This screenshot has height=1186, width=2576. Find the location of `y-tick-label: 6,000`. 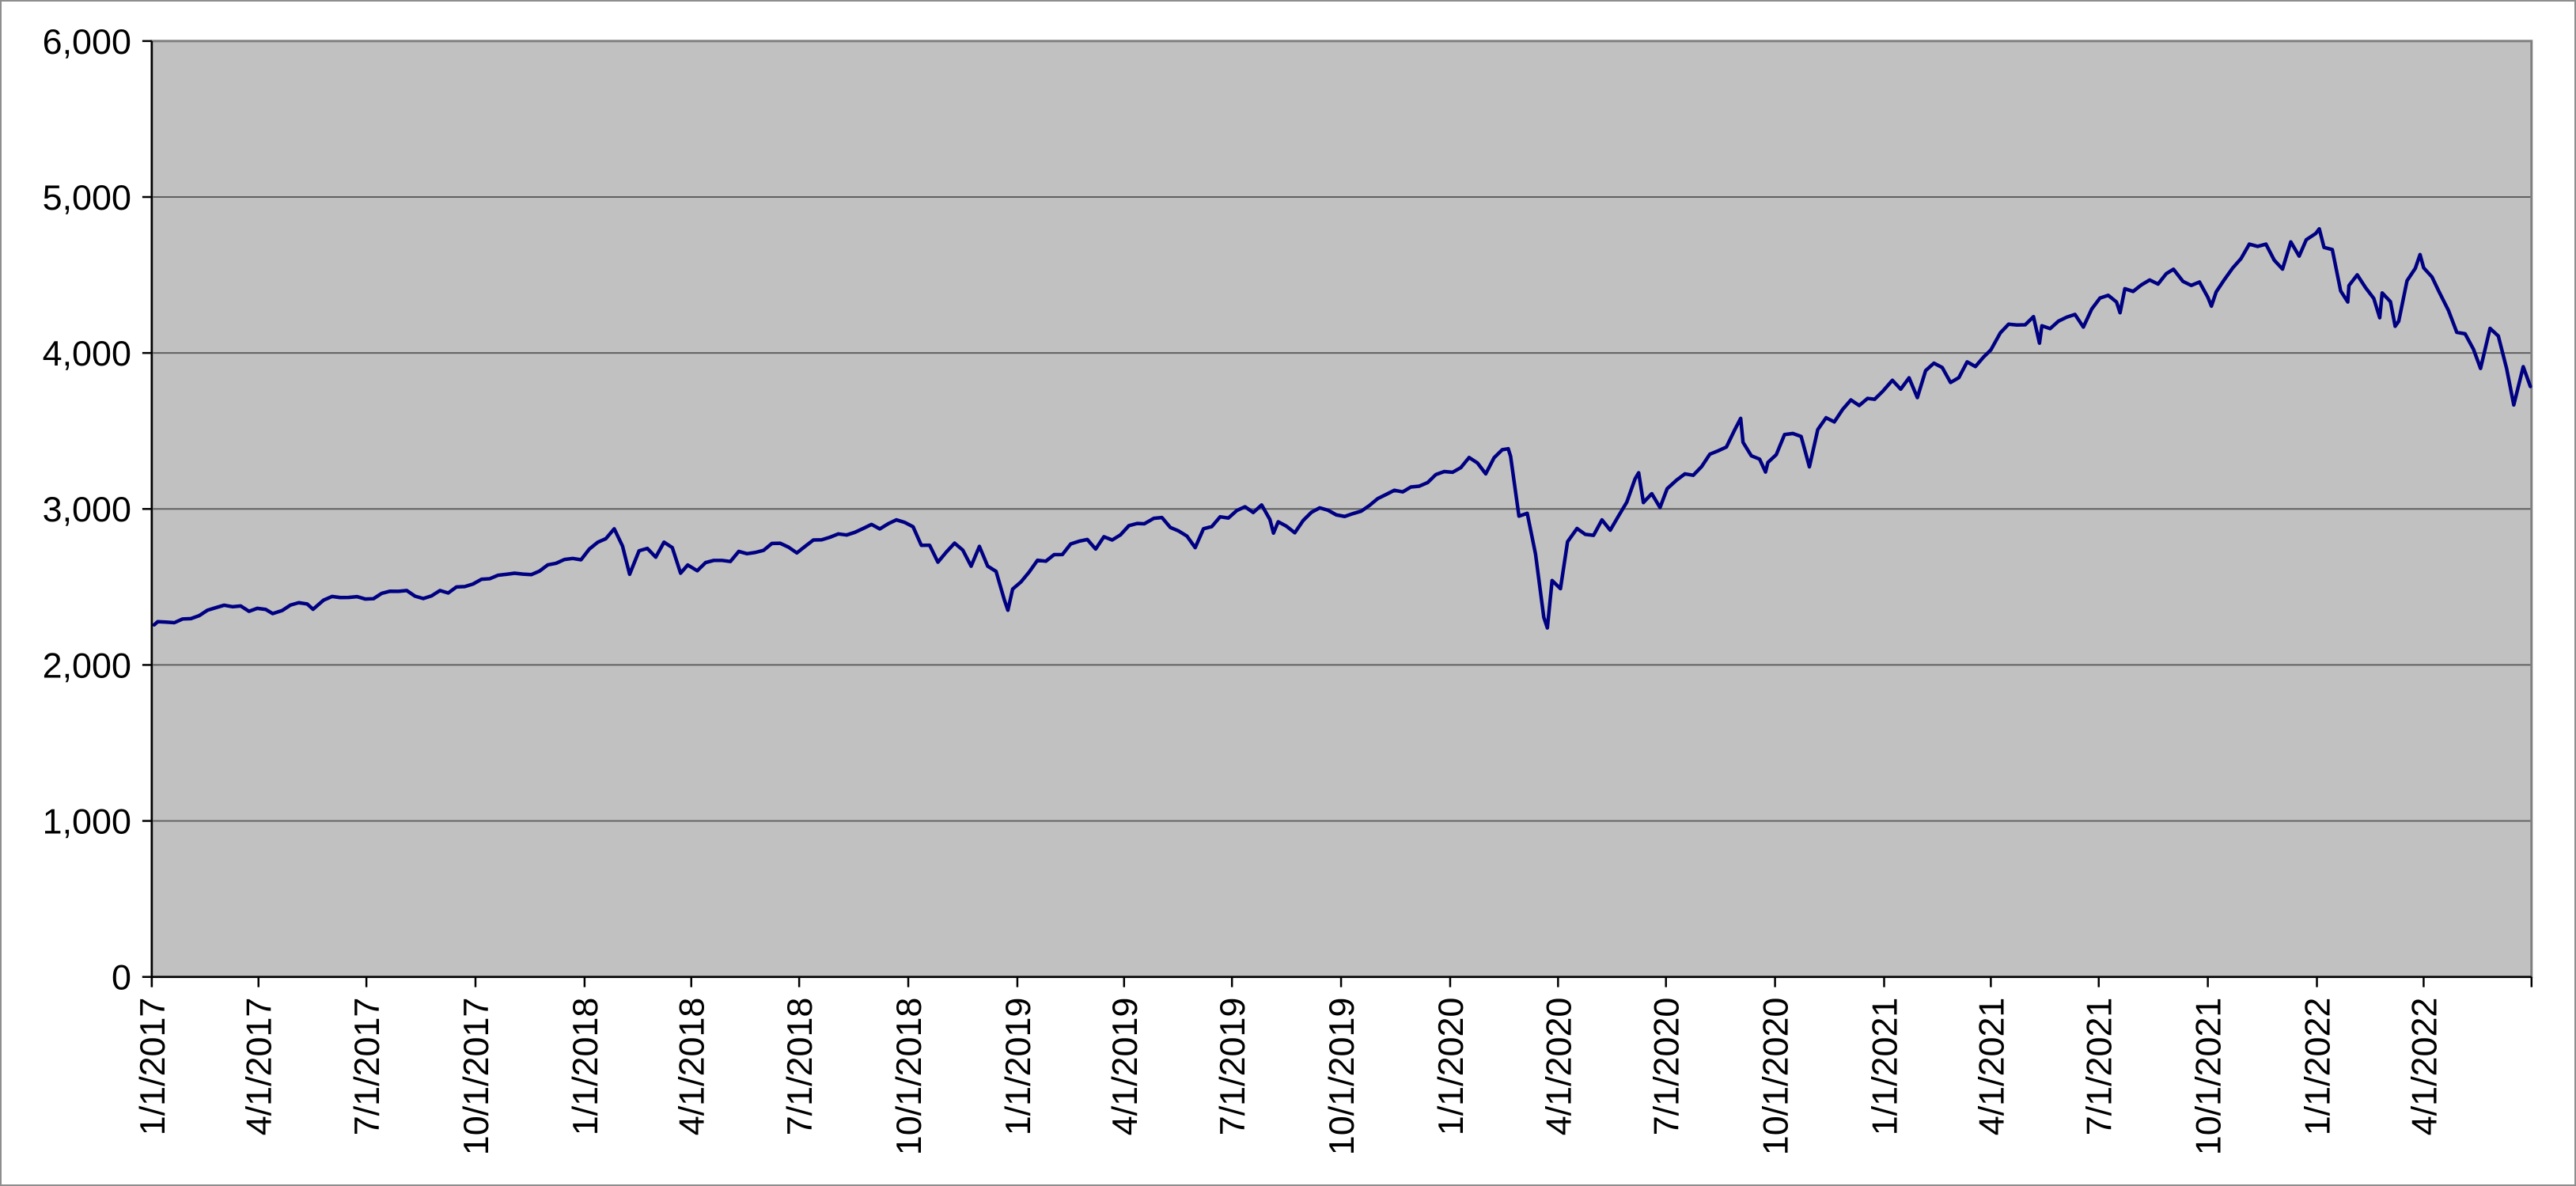

y-tick-label: 6,000 is located at coordinates (87, 41).